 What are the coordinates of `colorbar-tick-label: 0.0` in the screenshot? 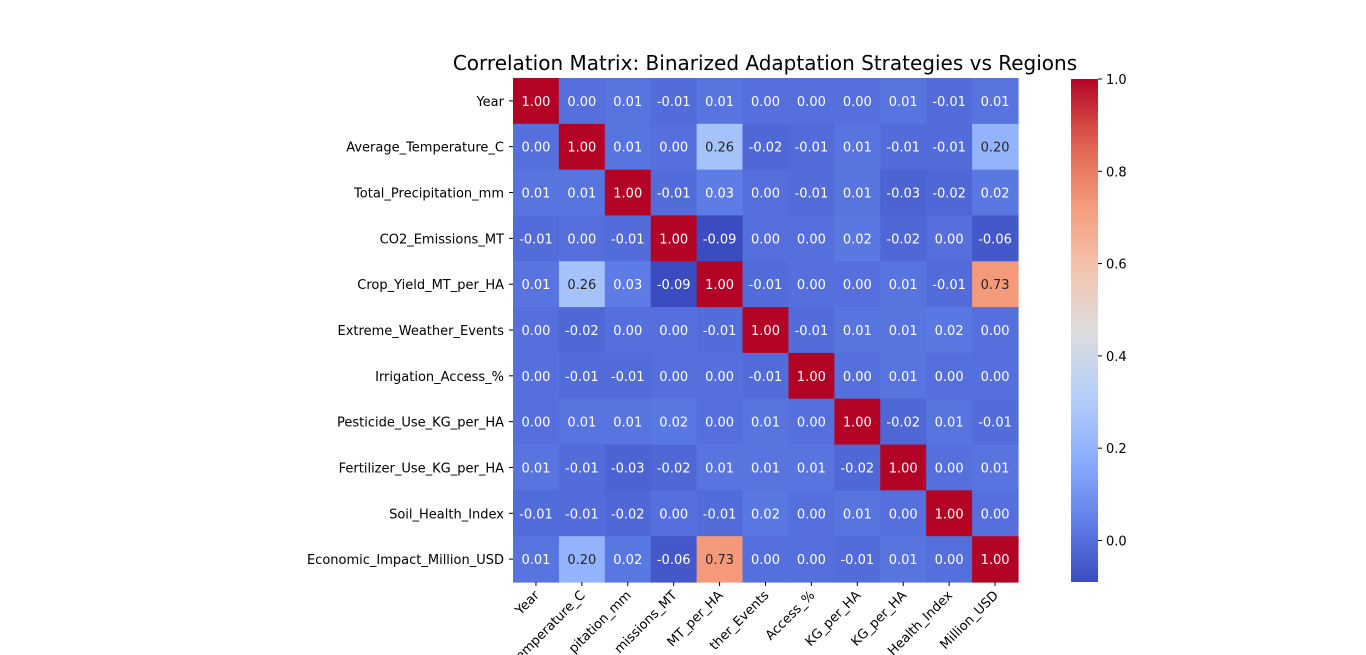 It's located at (1116, 541).